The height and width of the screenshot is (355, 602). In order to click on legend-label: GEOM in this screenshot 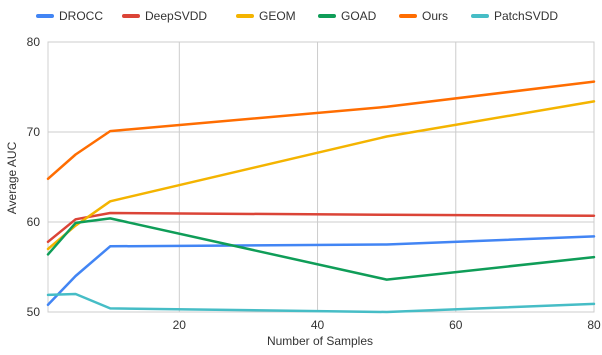, I will do `click(277, 16)`.